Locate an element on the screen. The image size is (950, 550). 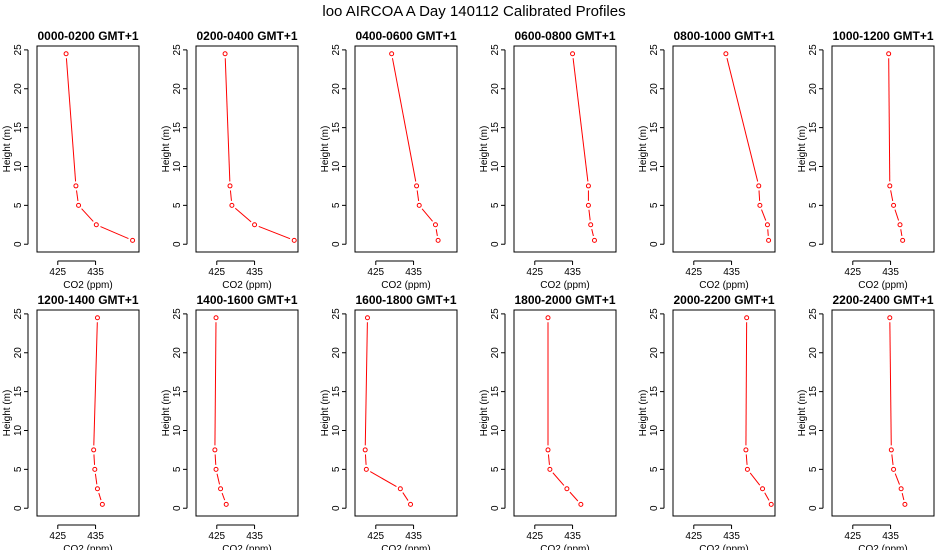
panel-title: 1200-1400 GMT+1 is located at coordinates (87, 300).